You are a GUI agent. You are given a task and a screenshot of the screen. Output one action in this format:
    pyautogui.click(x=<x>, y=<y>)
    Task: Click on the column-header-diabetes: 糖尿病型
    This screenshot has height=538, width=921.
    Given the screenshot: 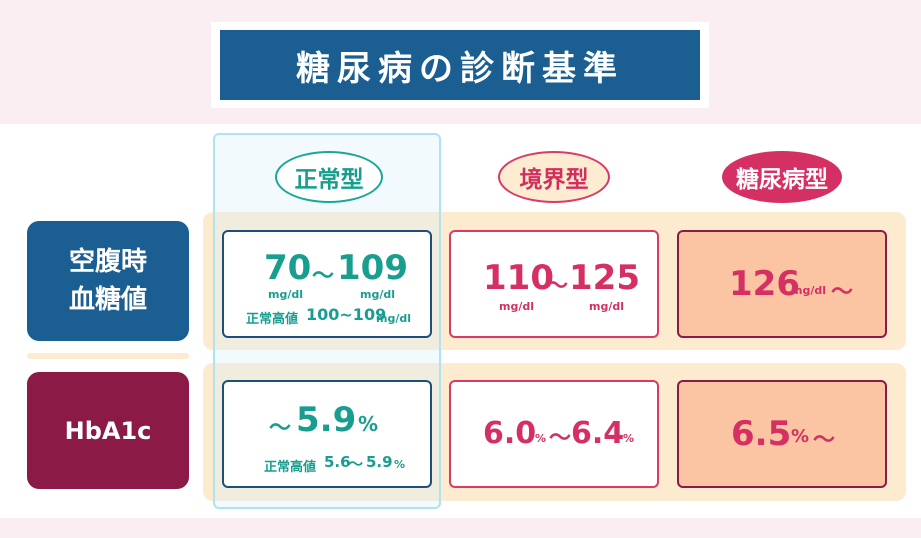 What is the action you would take?
    pyautogui.click(x=782, y=177)
    